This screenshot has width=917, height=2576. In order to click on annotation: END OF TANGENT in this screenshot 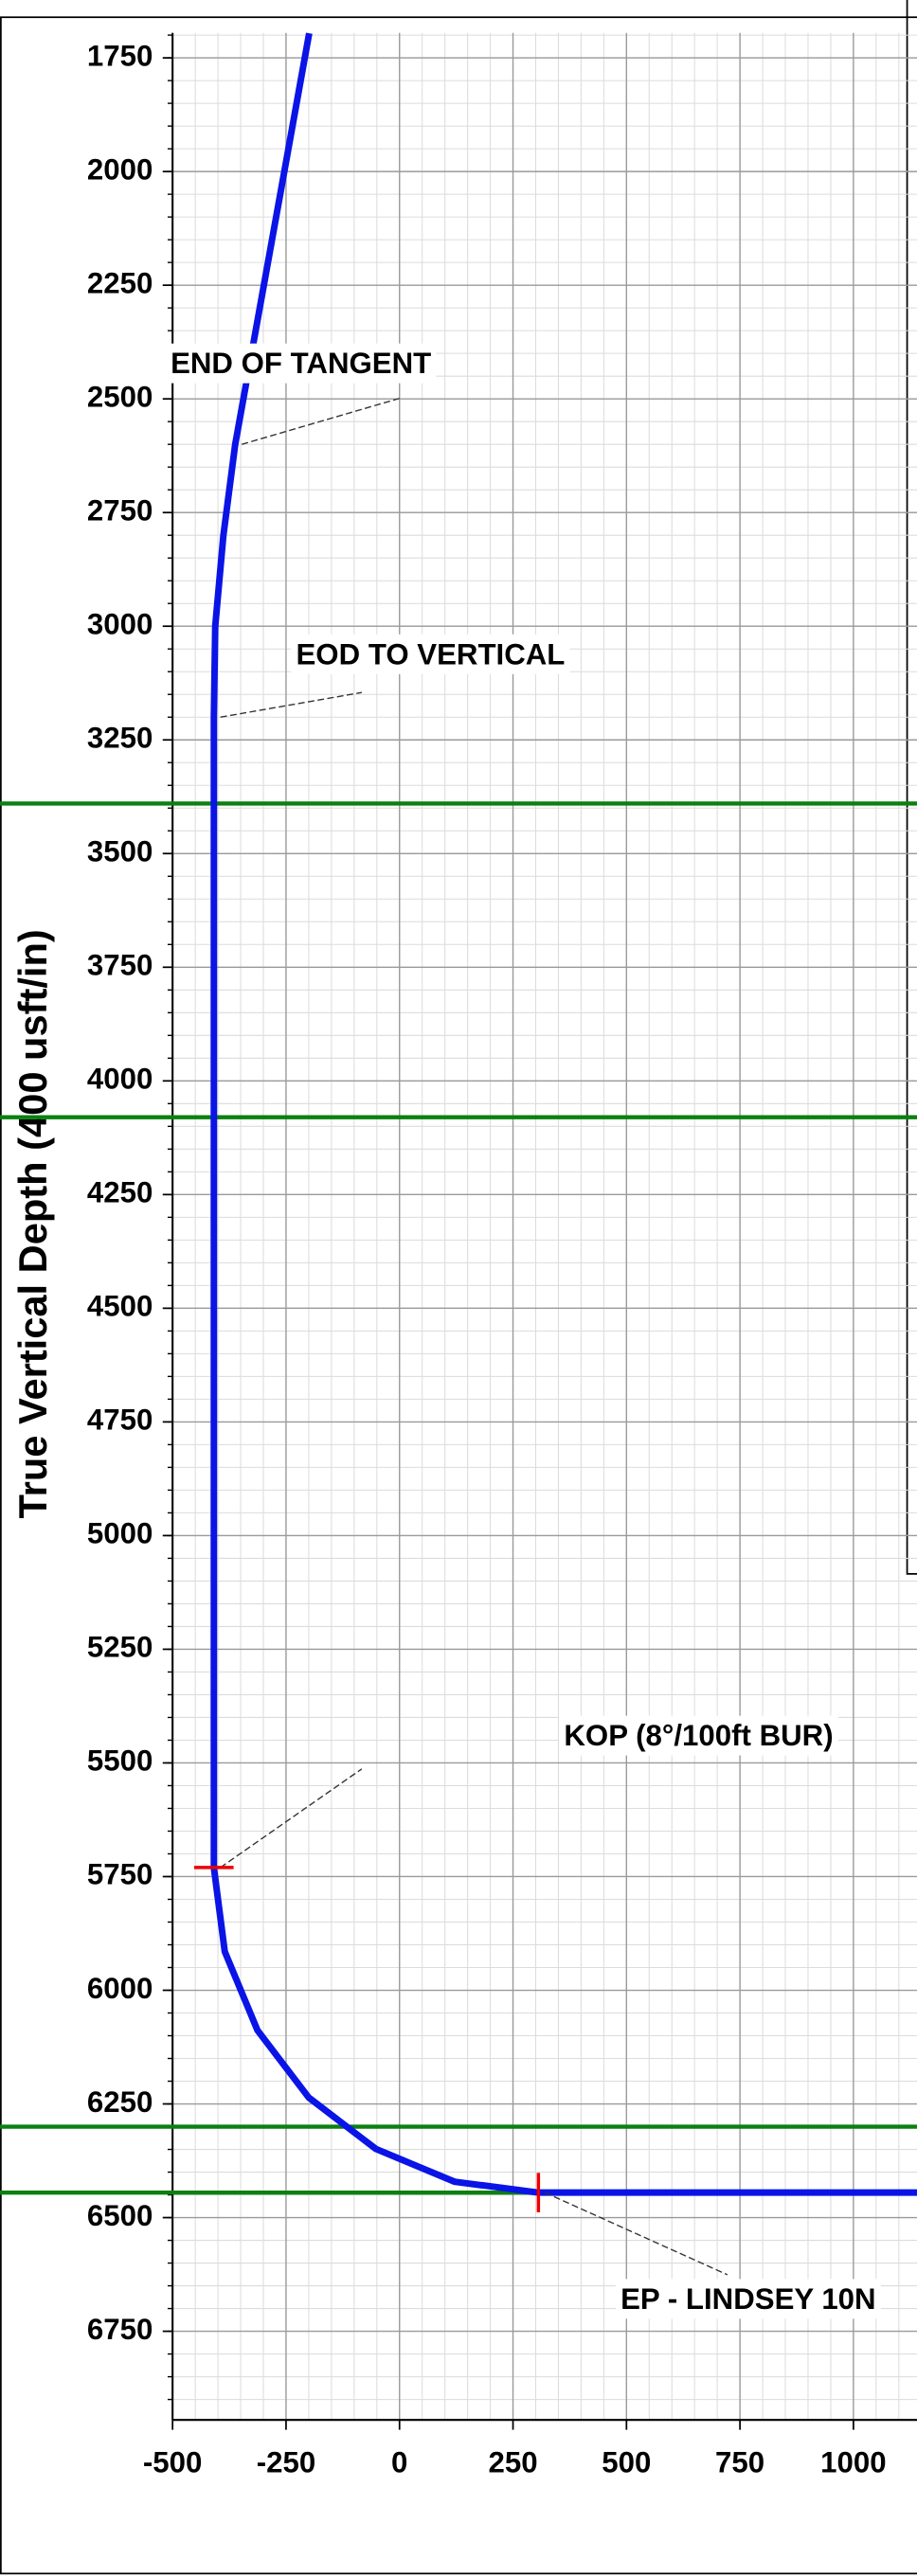, I will do `click(301, 363)`.